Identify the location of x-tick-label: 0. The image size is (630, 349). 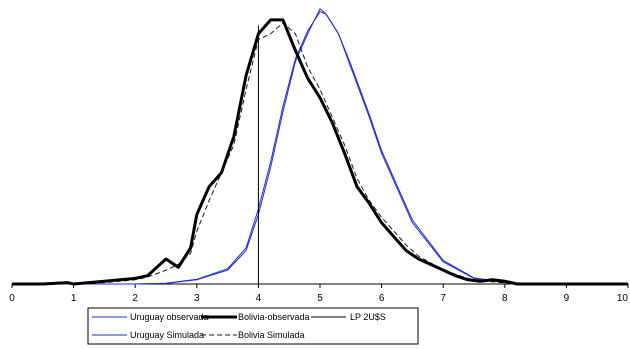
(12, 298).